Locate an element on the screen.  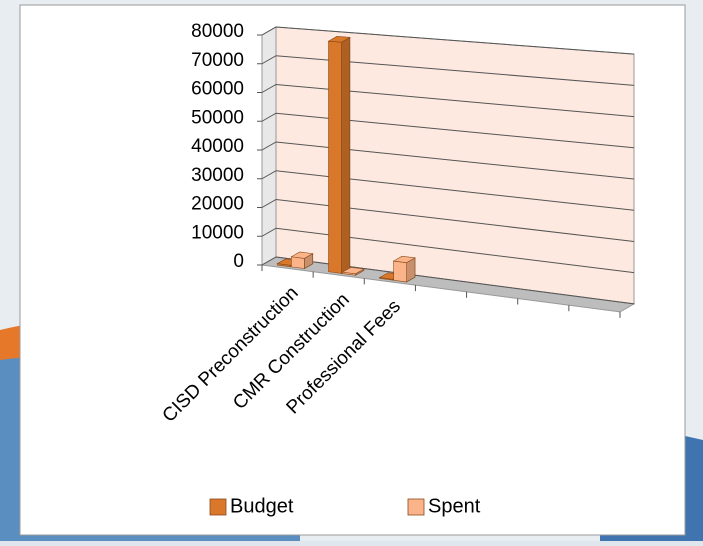
y-tick-label: 10000 is located at coordinates (217, 232).